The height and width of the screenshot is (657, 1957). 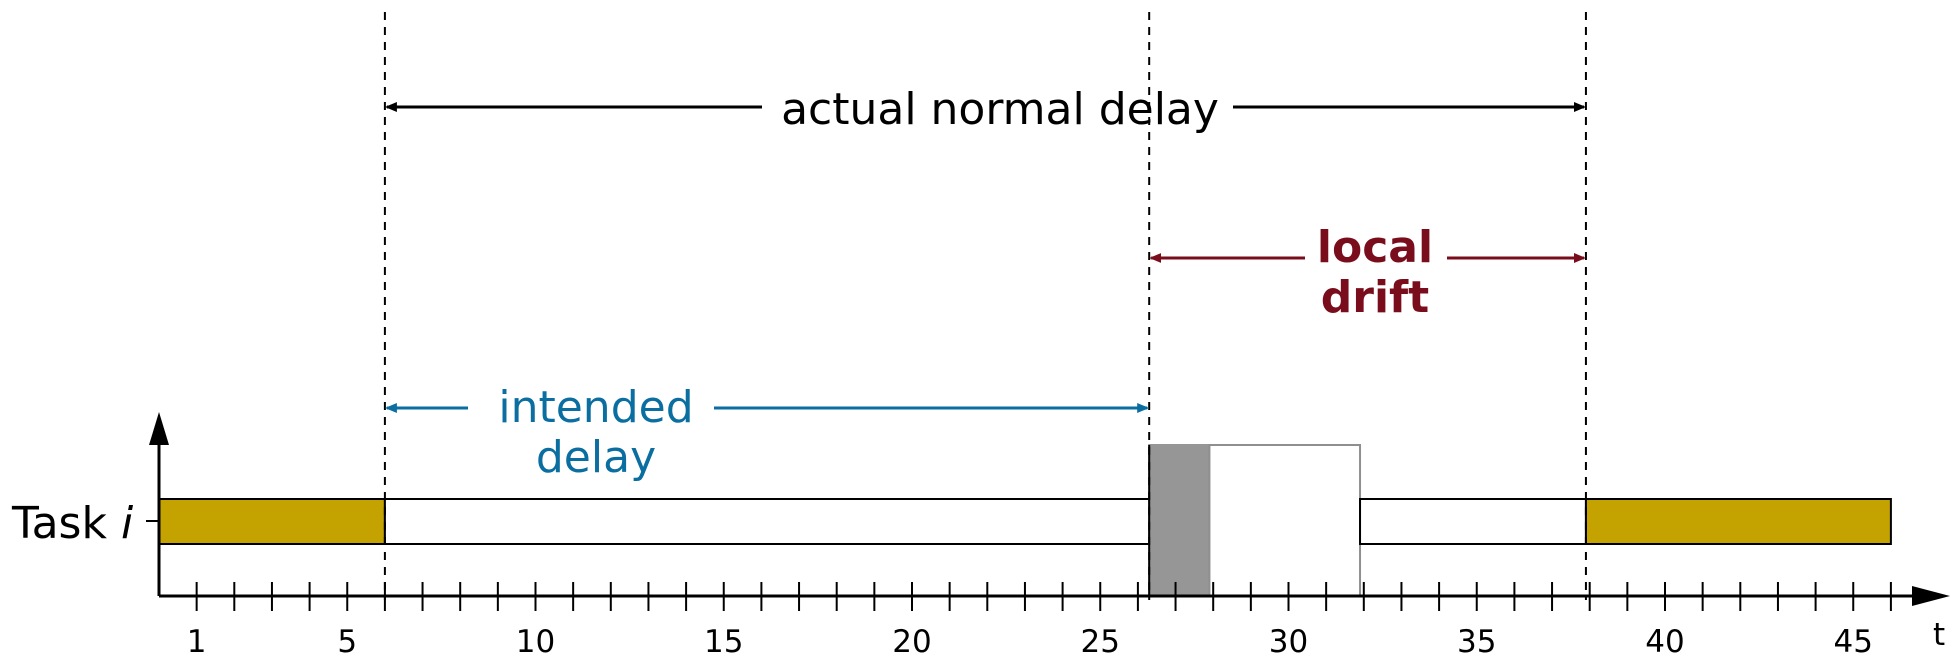 What do you see at coordinates (1664, 640) in the screenshot?
I see `tick-label-40: 40` at bounding box center [1664, 640].